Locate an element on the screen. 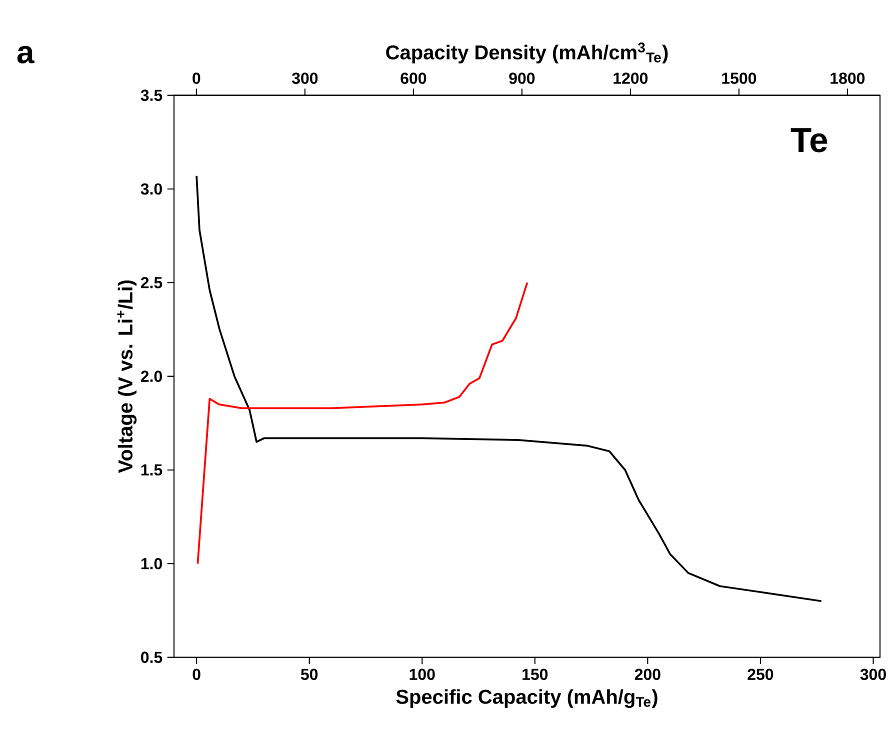 The width and height of the screenshot is (896, 746). x-axis-title: Specific Capacity (mAh/g$_{Te}$) is located at coordinates (527, 698).